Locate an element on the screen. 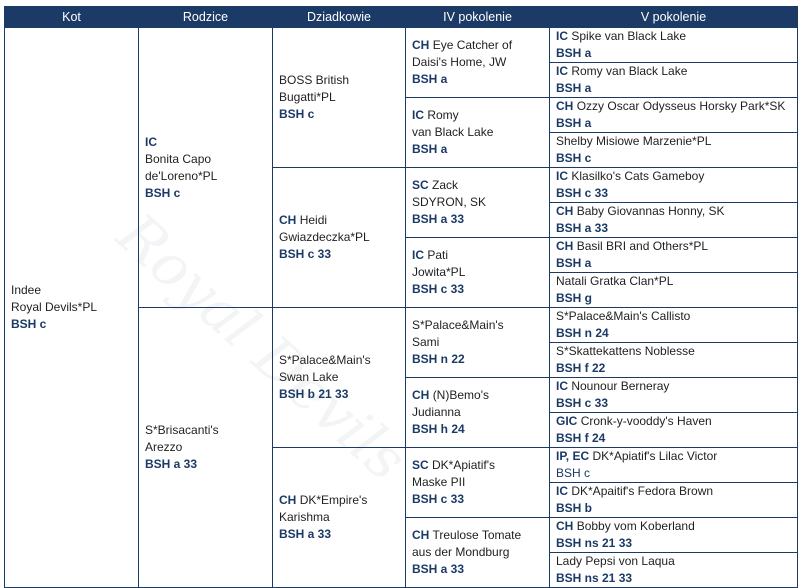 The width and height of the screenshot is (801, 588). grandparent-cell: S*Palace&Main's Swan Lake BSH b 21 33 is located at coordinates (339, 377).